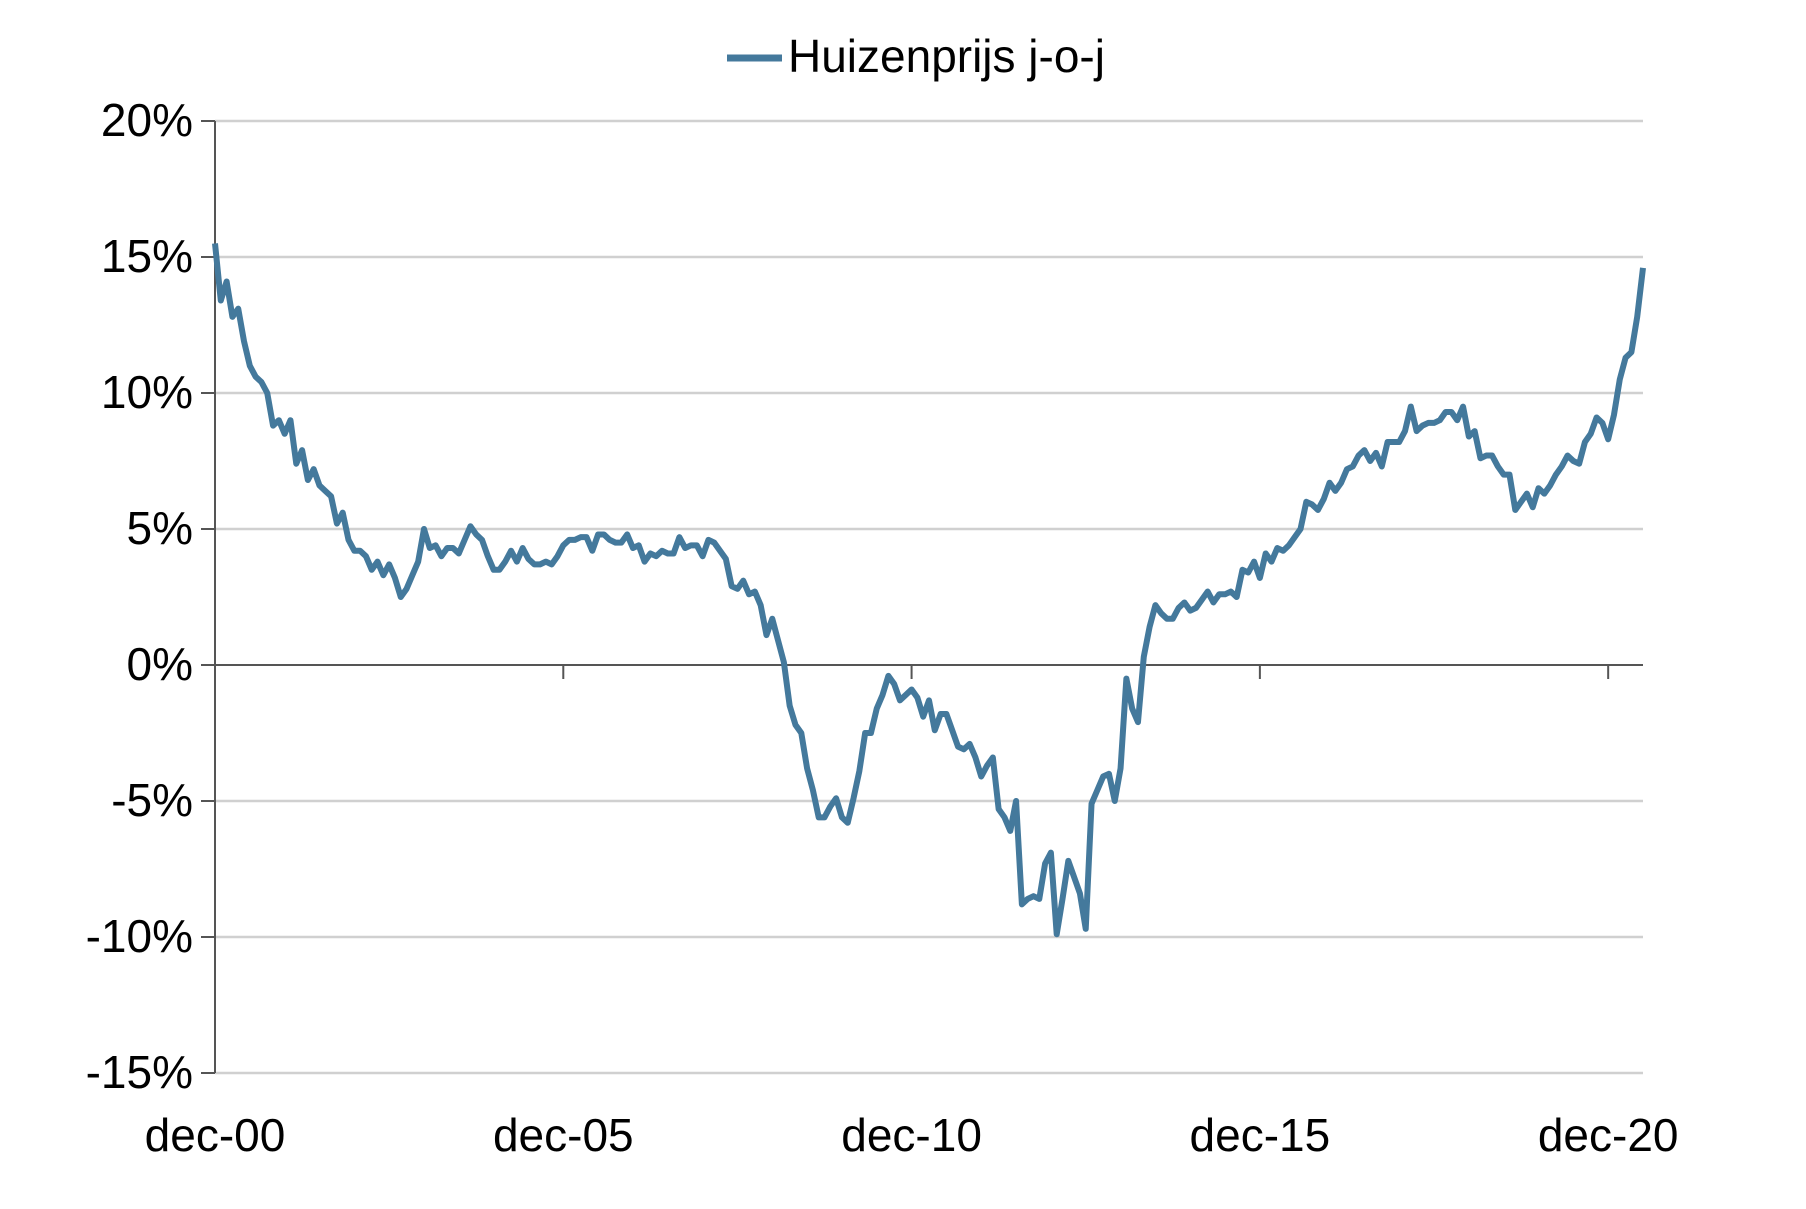 The image size is (1806, 1209). Describe the element at coordinates (147, 256) in the screenshot. I see `y-tick-label: 15%` at that location.